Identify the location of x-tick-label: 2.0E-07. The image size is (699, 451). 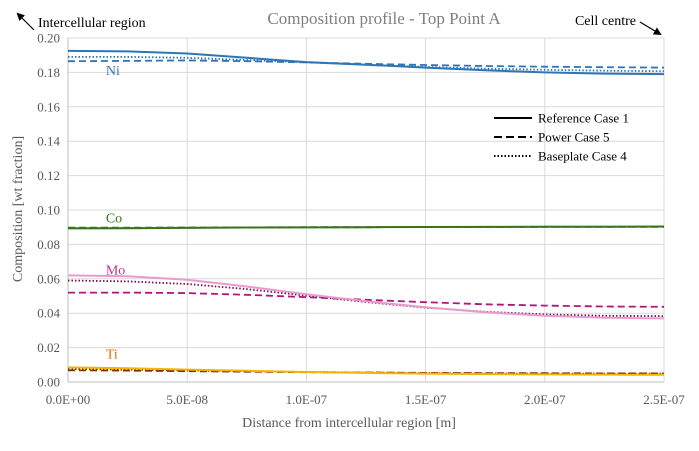
(545, 399).